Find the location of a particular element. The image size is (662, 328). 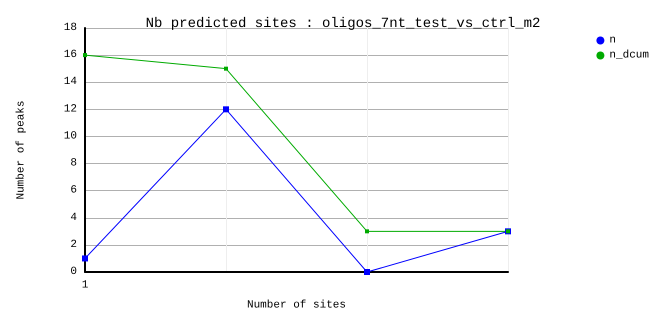

y-tick-label: 2 is located at coordinates (73, 244).